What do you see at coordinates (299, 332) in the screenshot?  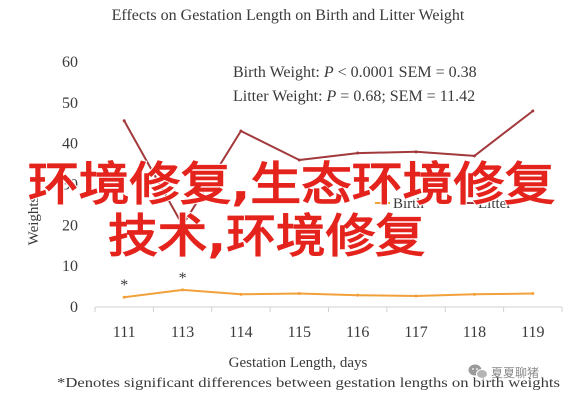 I see `x-tick-label: 115` at bounding box center [299, 332].